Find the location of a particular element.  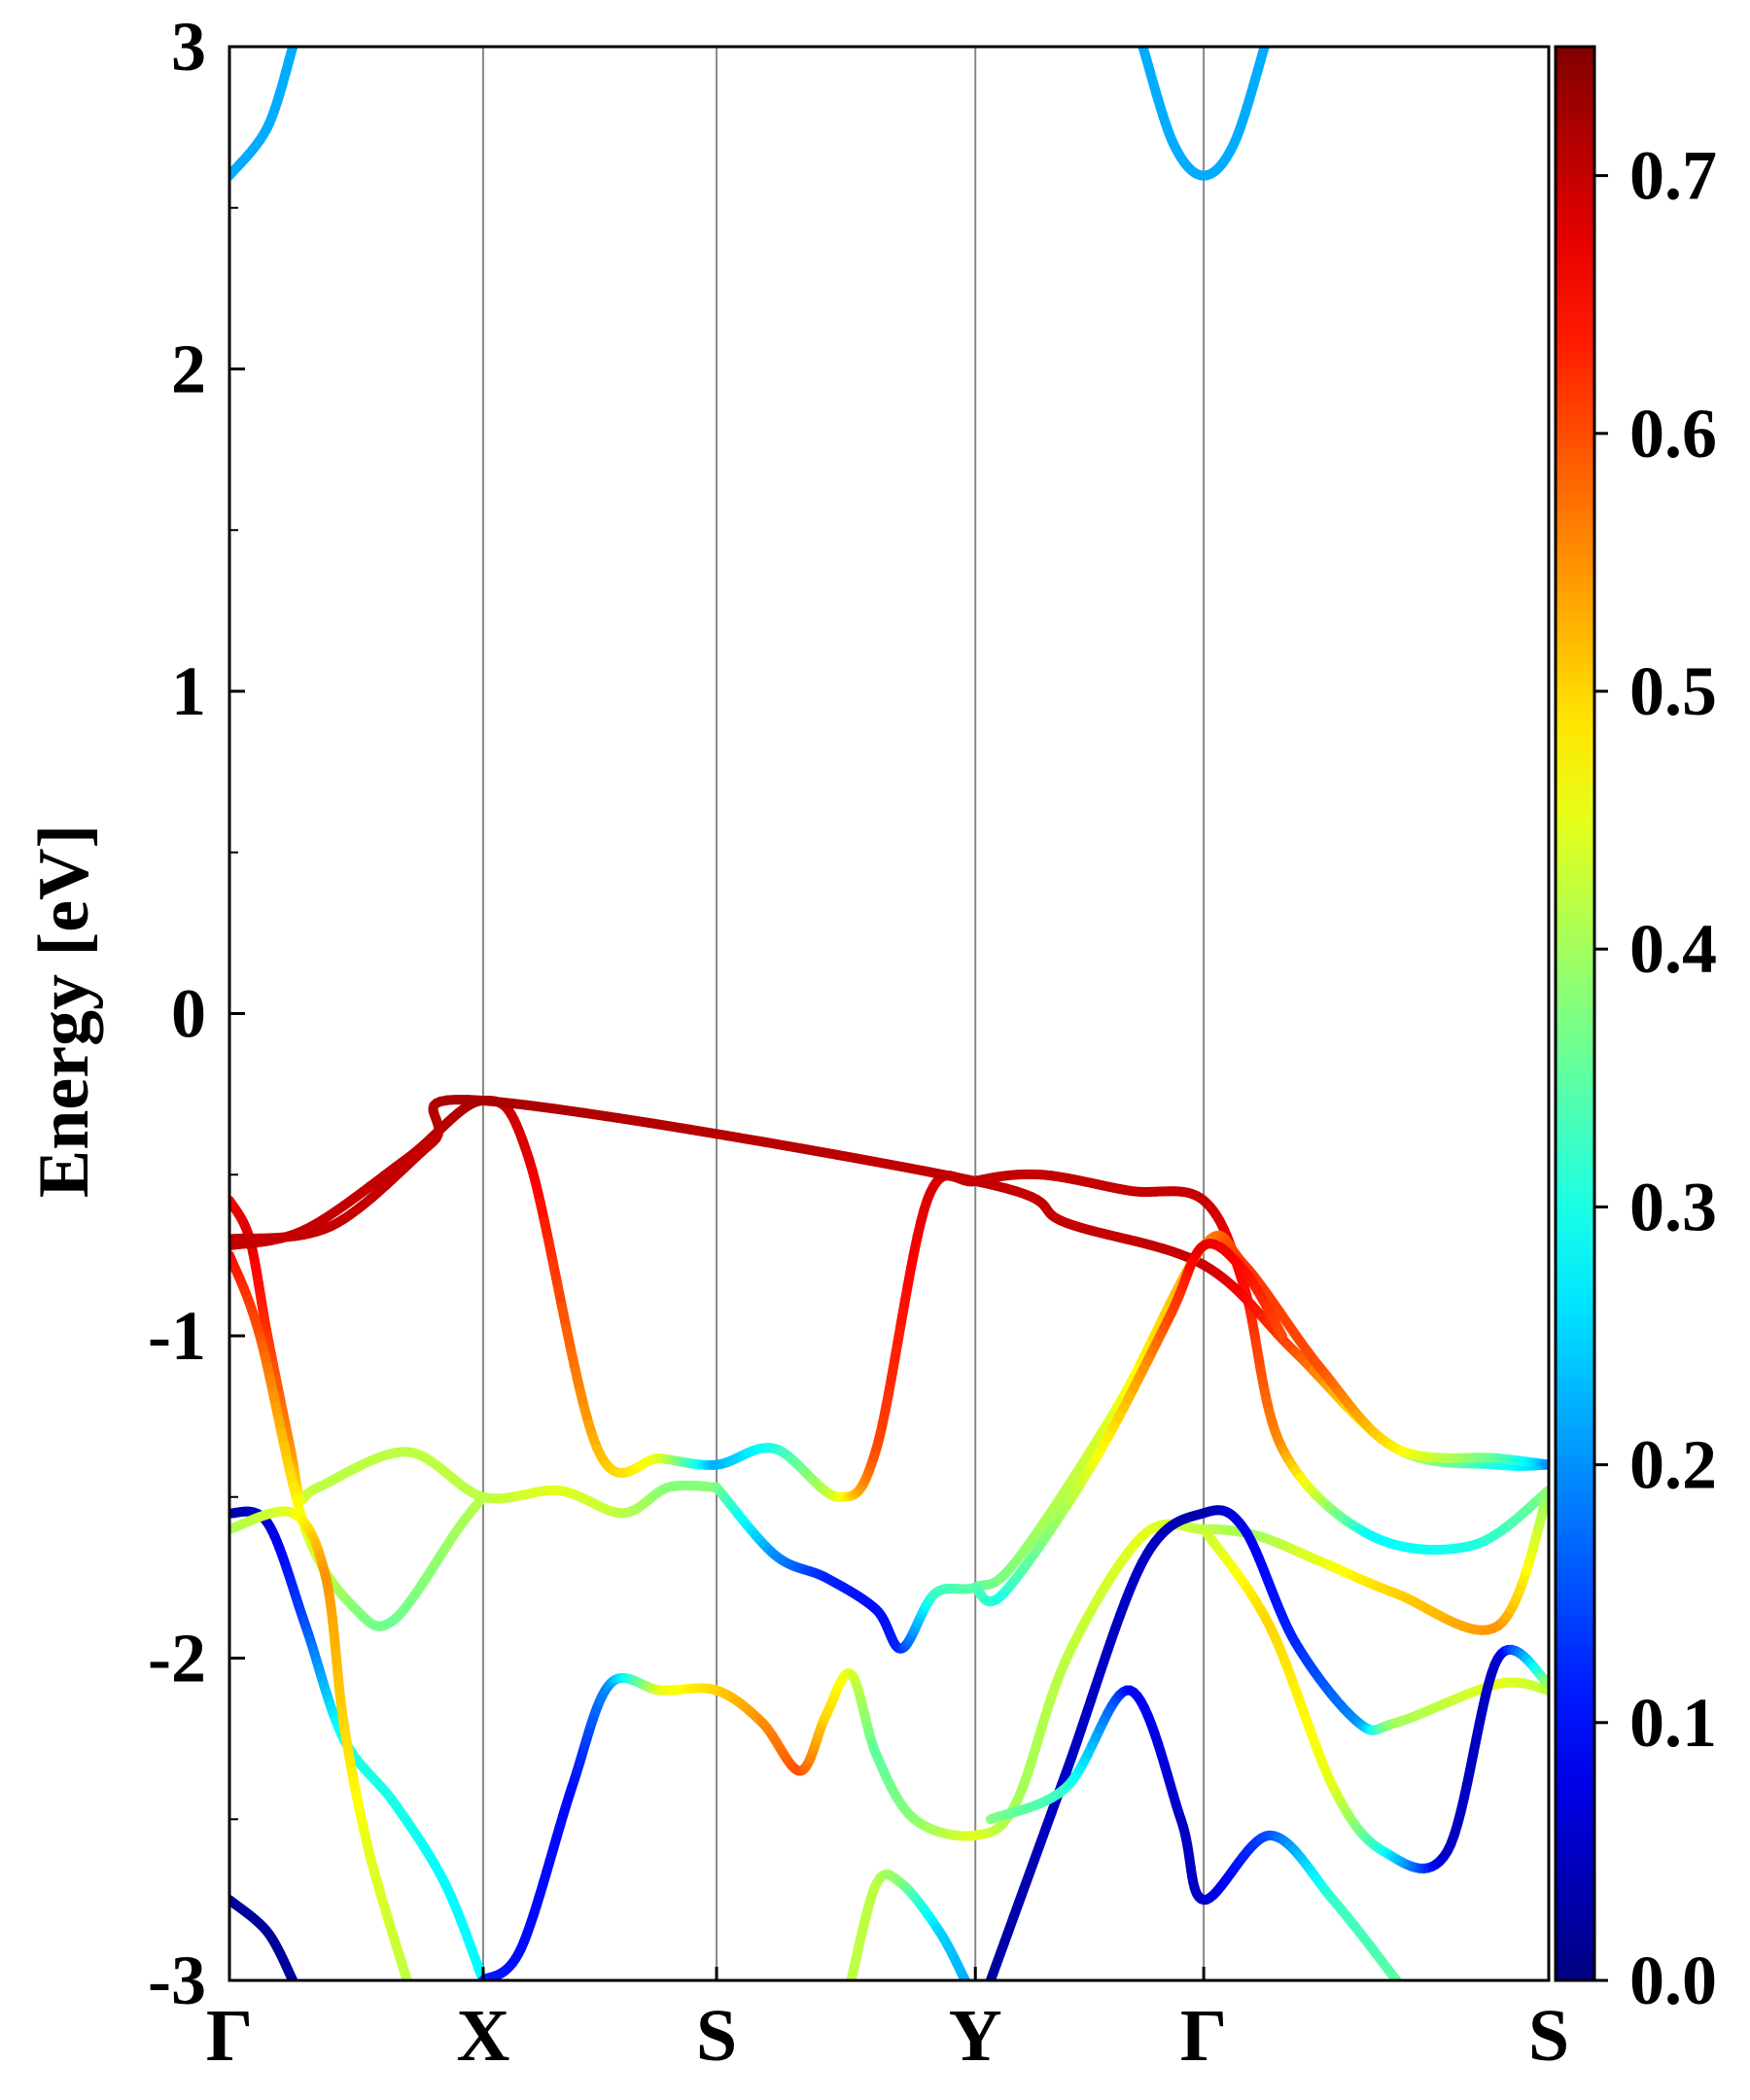

colorbar-tick-label: 0.3 is located at coordinates (1673, 1206).